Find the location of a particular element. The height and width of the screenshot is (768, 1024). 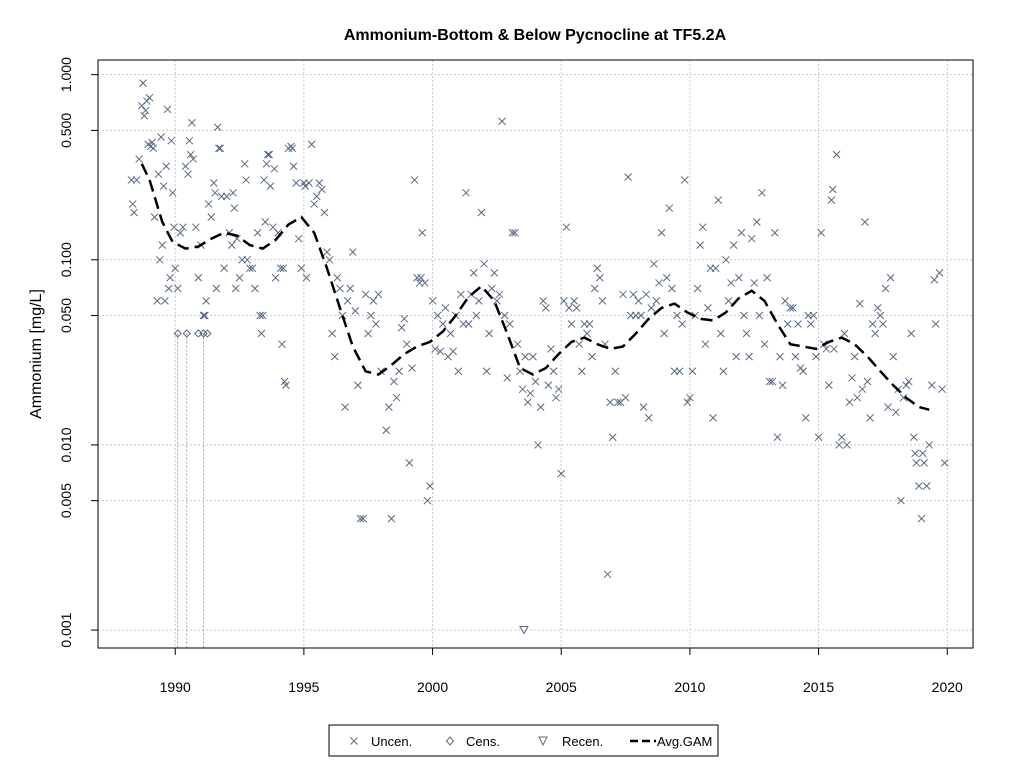

legend: Uncen. Cens. Recen. Avg.GAM is located at coordinates (523, 740).